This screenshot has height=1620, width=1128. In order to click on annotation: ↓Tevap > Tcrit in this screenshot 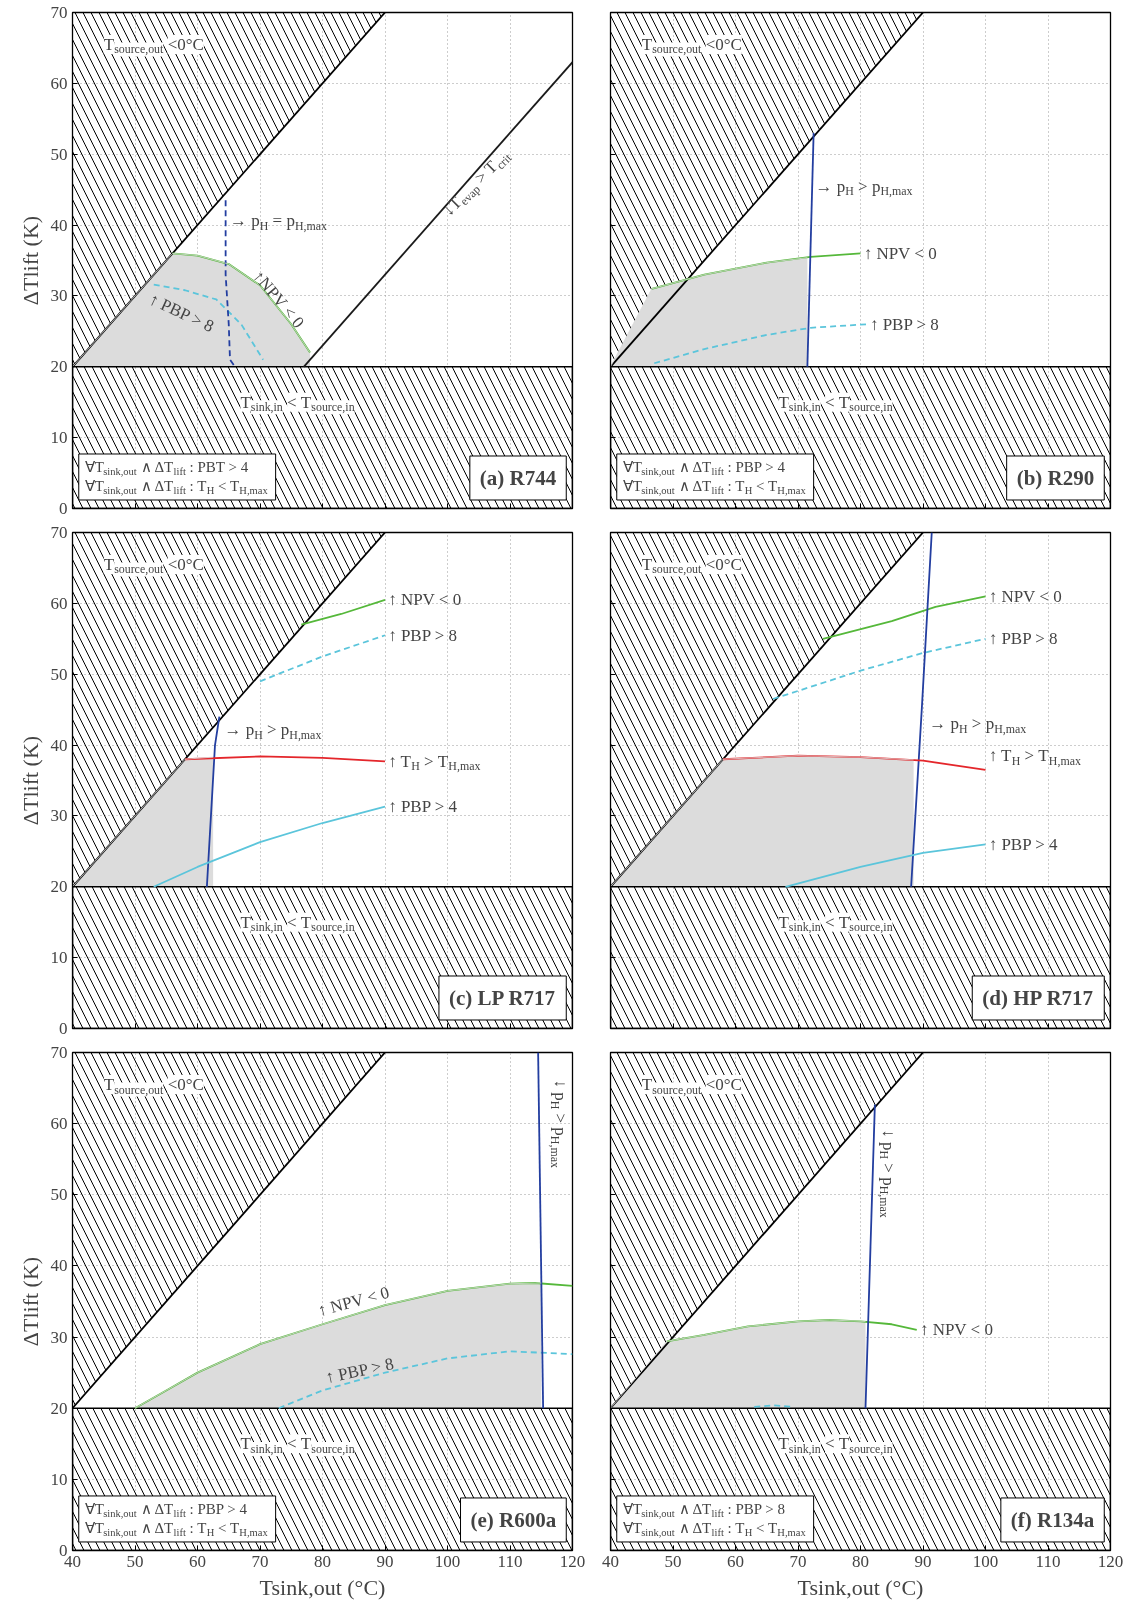, I will do `click(476, 185)`.